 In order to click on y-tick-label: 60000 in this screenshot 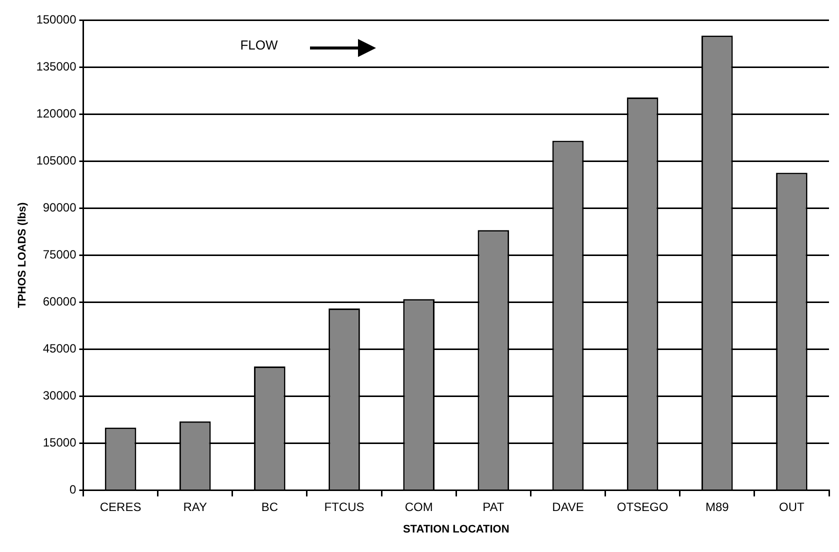, I will do `click(59, 301)`.